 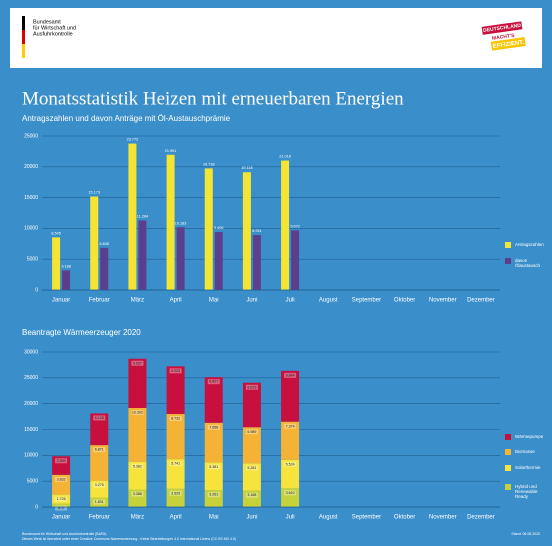 What do you see at coordinates (54, 28) in the screenshot?
I see `org: für Wirtschaft und` at bounding box center [54, 28].